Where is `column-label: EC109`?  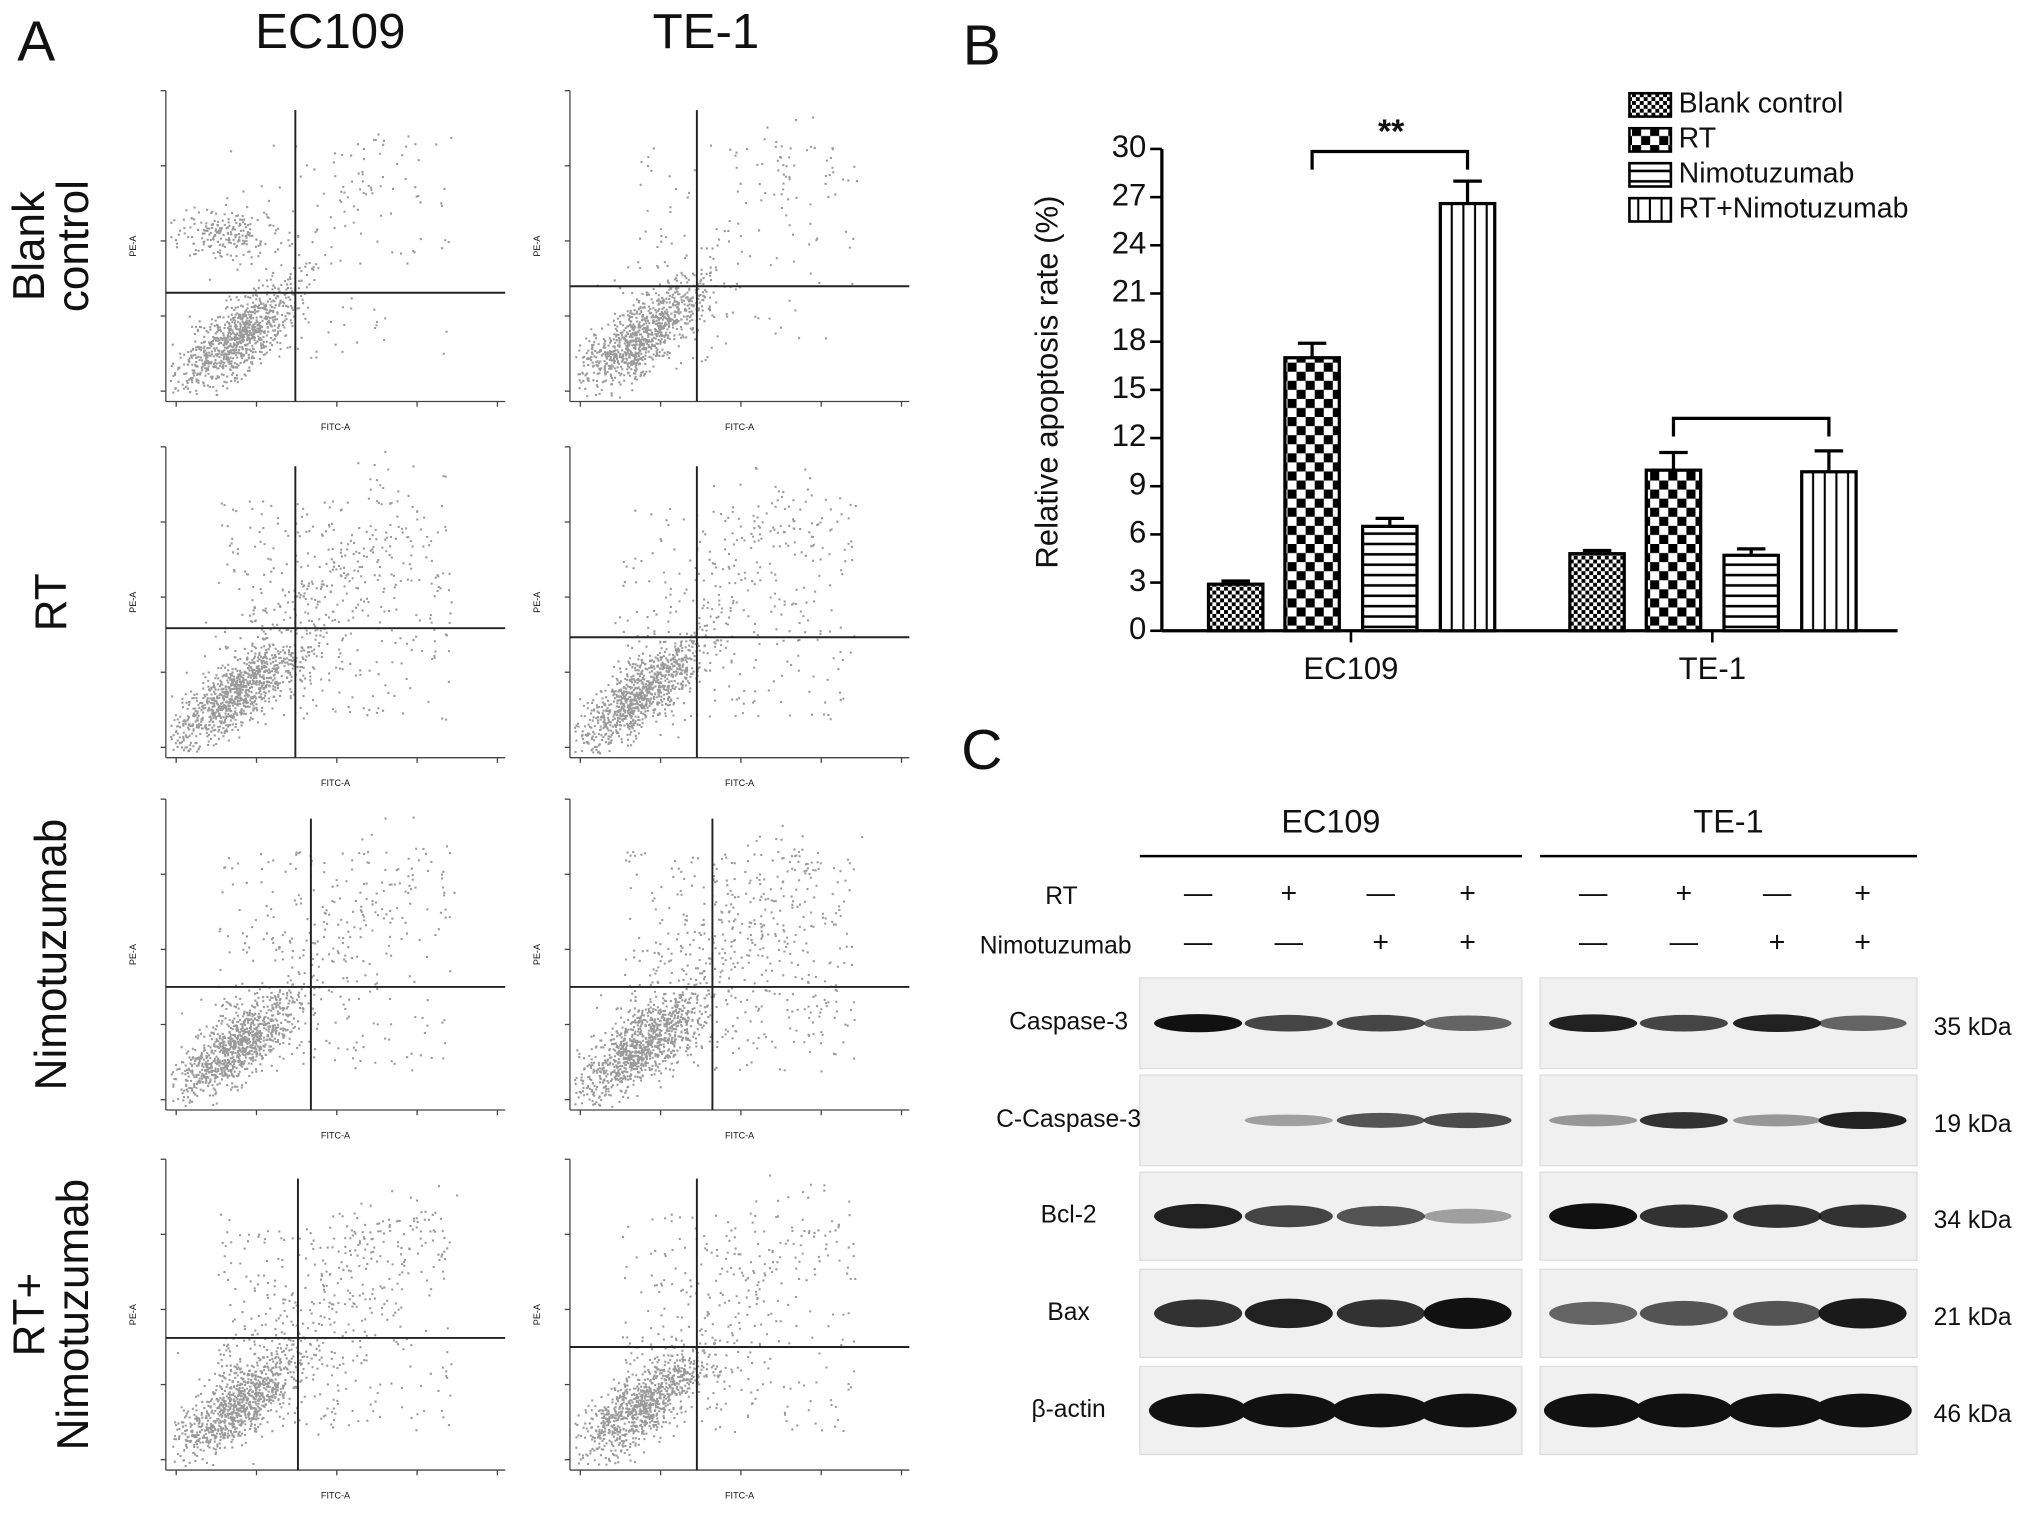
column-label: EC109 is located at coordinates (330, 31).